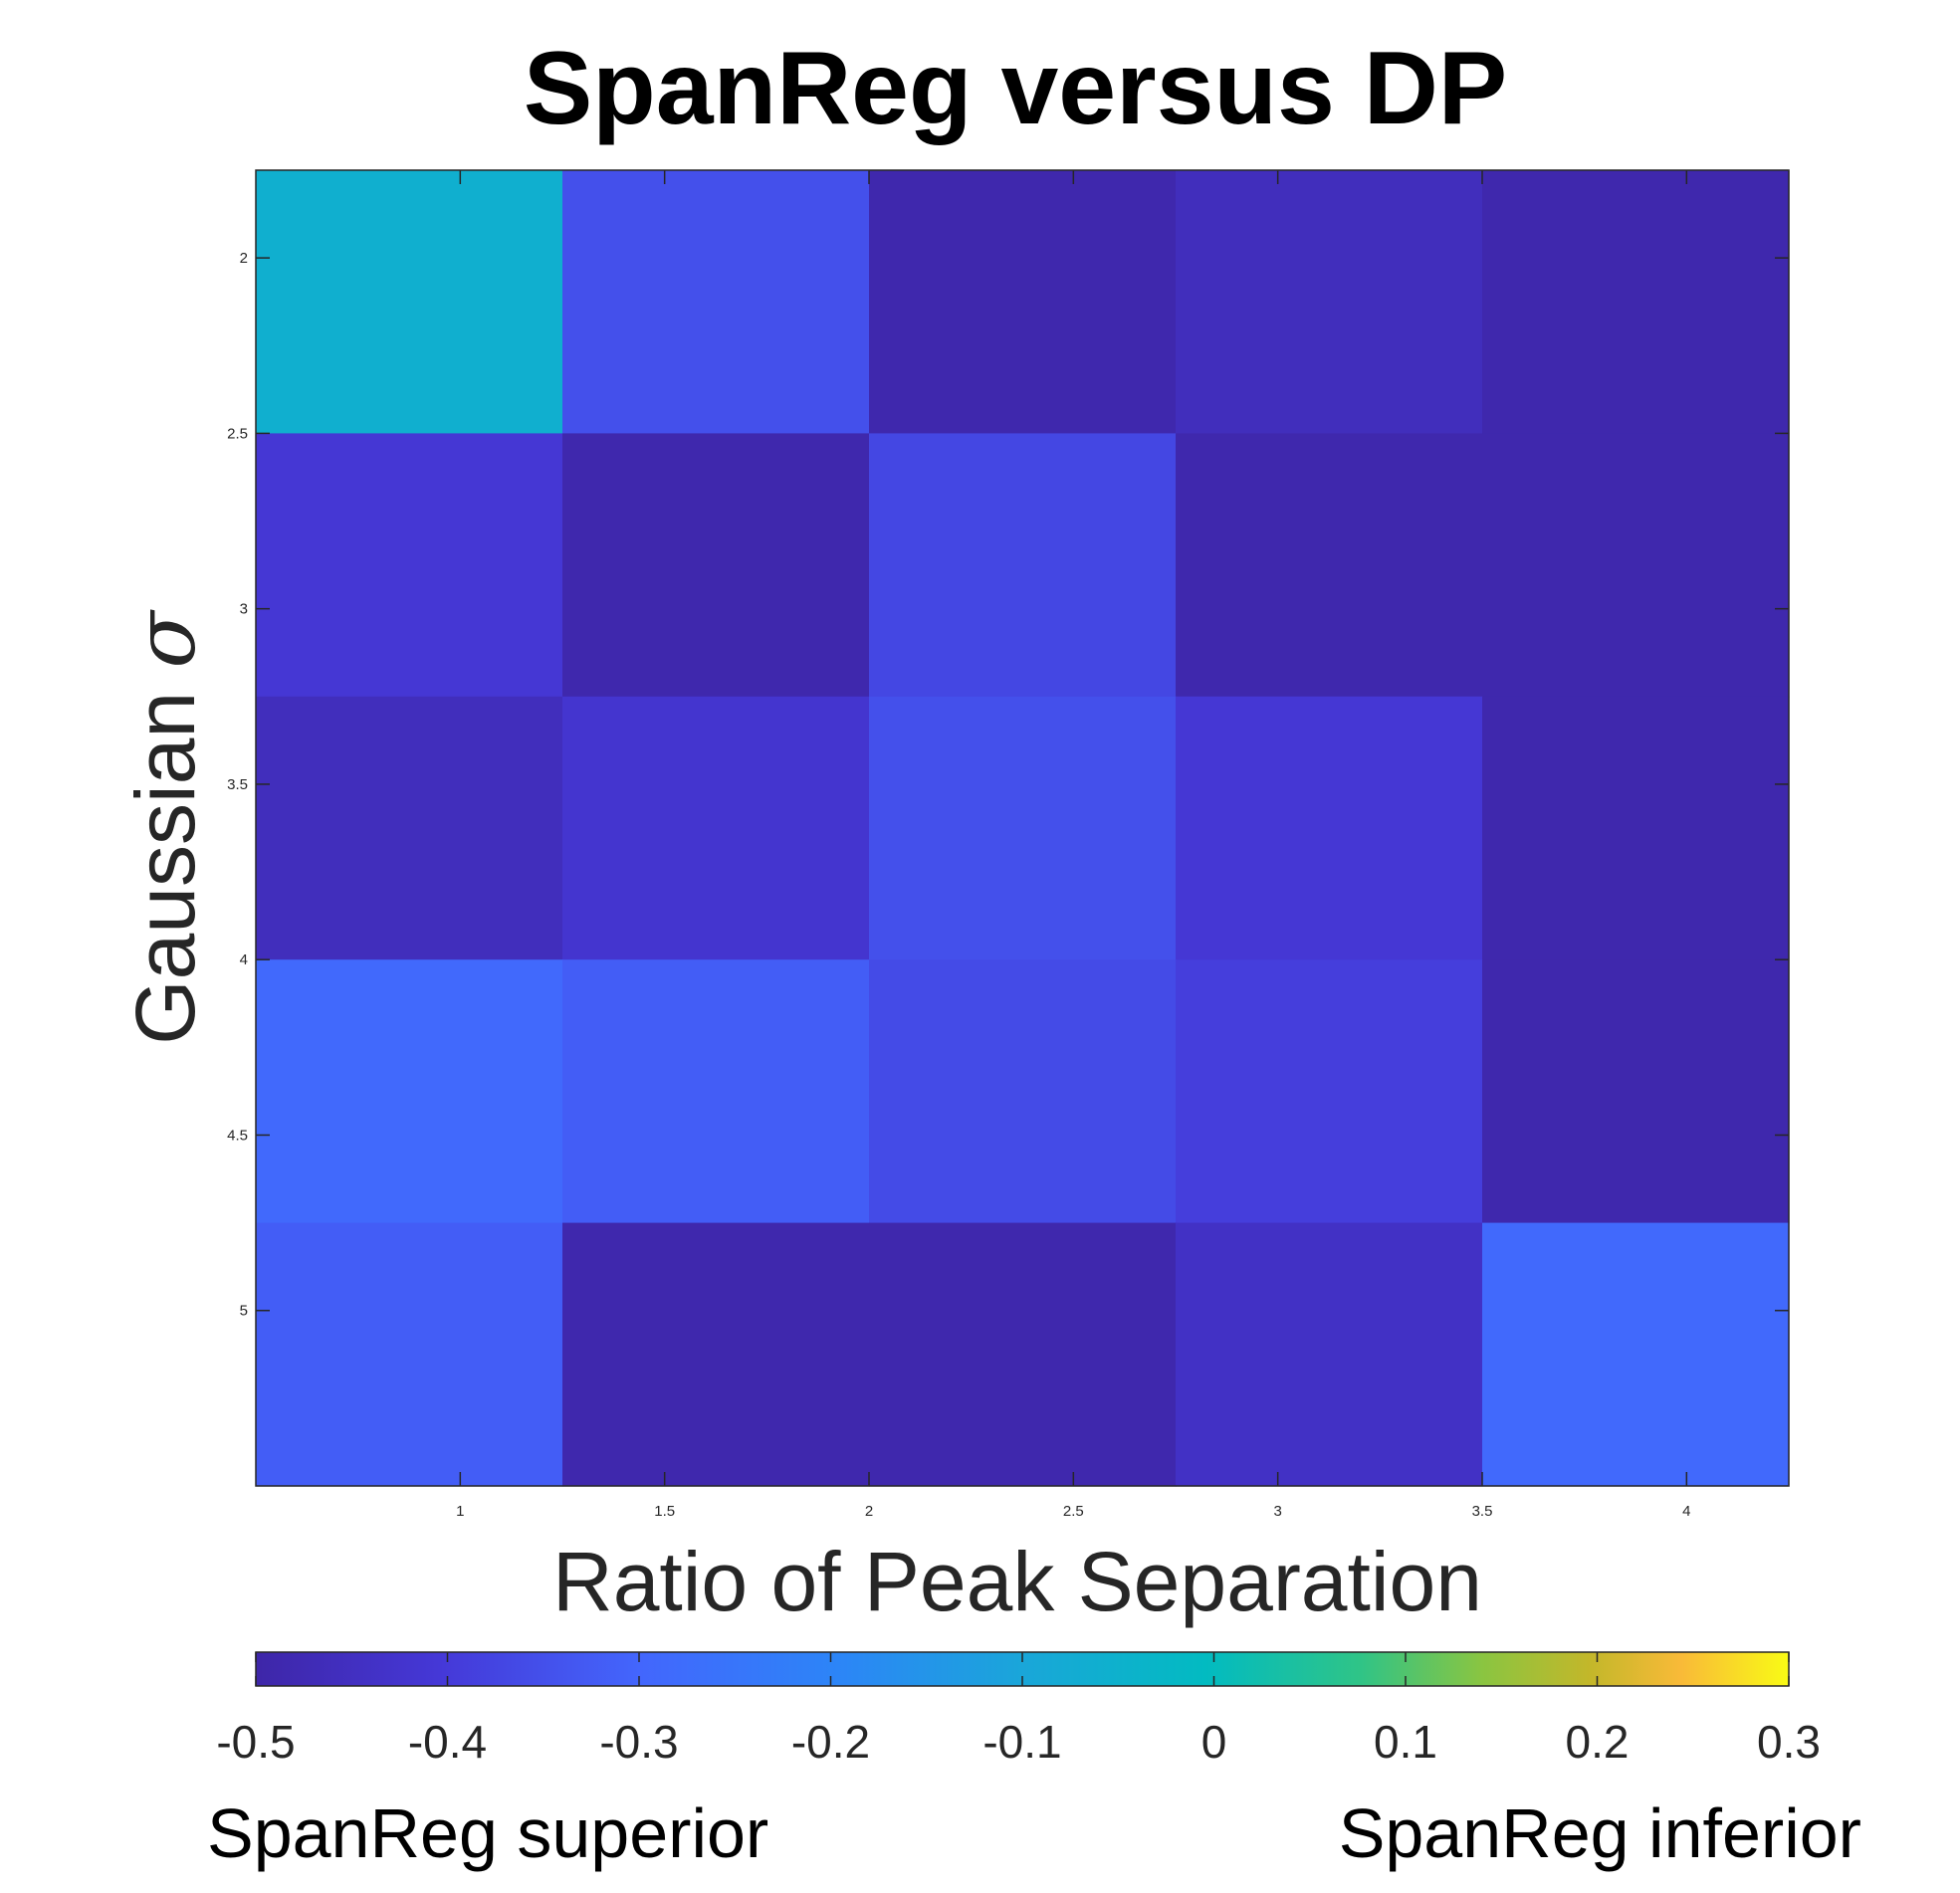  What do you see at coordinates (256, 1742) in the screenshot?
I see `colorbar-tick-label: -0.5` at bounding box center [256, 1742].